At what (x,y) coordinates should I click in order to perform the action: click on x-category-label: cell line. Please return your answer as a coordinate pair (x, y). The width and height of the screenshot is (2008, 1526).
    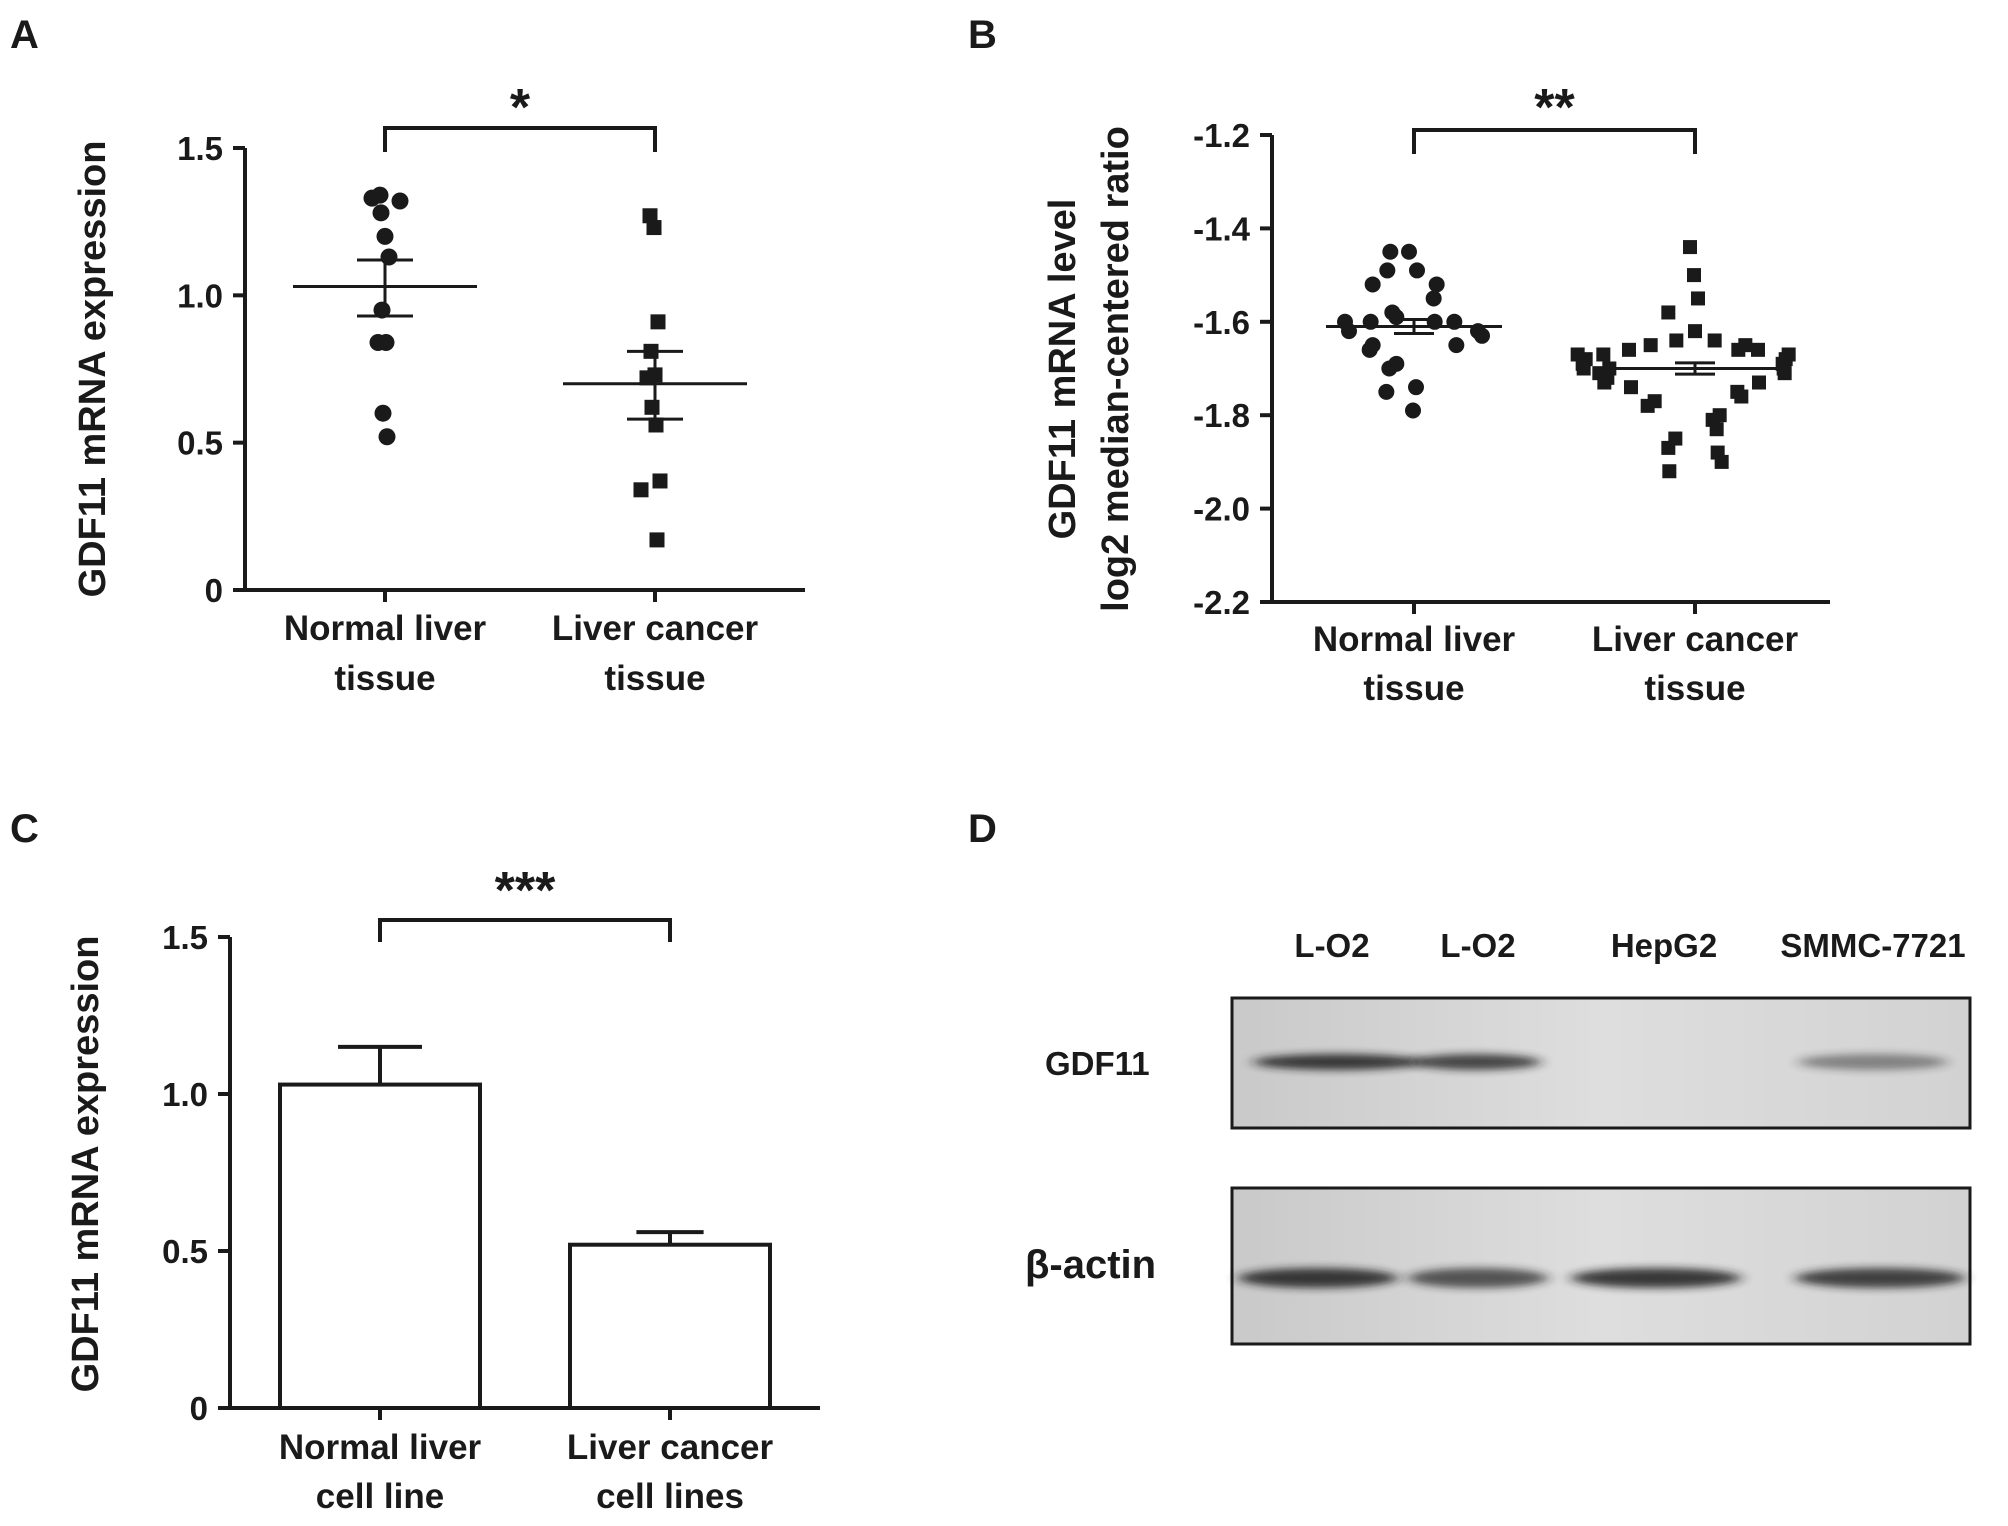
    Looking at the image, I should click on (380, 1496).